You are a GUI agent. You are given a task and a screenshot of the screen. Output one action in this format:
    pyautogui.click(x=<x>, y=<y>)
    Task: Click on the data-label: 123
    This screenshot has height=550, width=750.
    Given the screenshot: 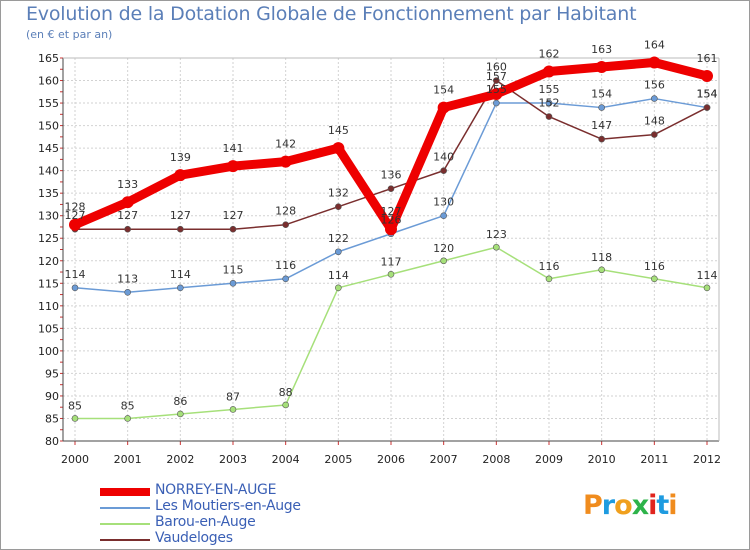 What is the action you would take?
    pyautogui.click(x=496, y=234)
    